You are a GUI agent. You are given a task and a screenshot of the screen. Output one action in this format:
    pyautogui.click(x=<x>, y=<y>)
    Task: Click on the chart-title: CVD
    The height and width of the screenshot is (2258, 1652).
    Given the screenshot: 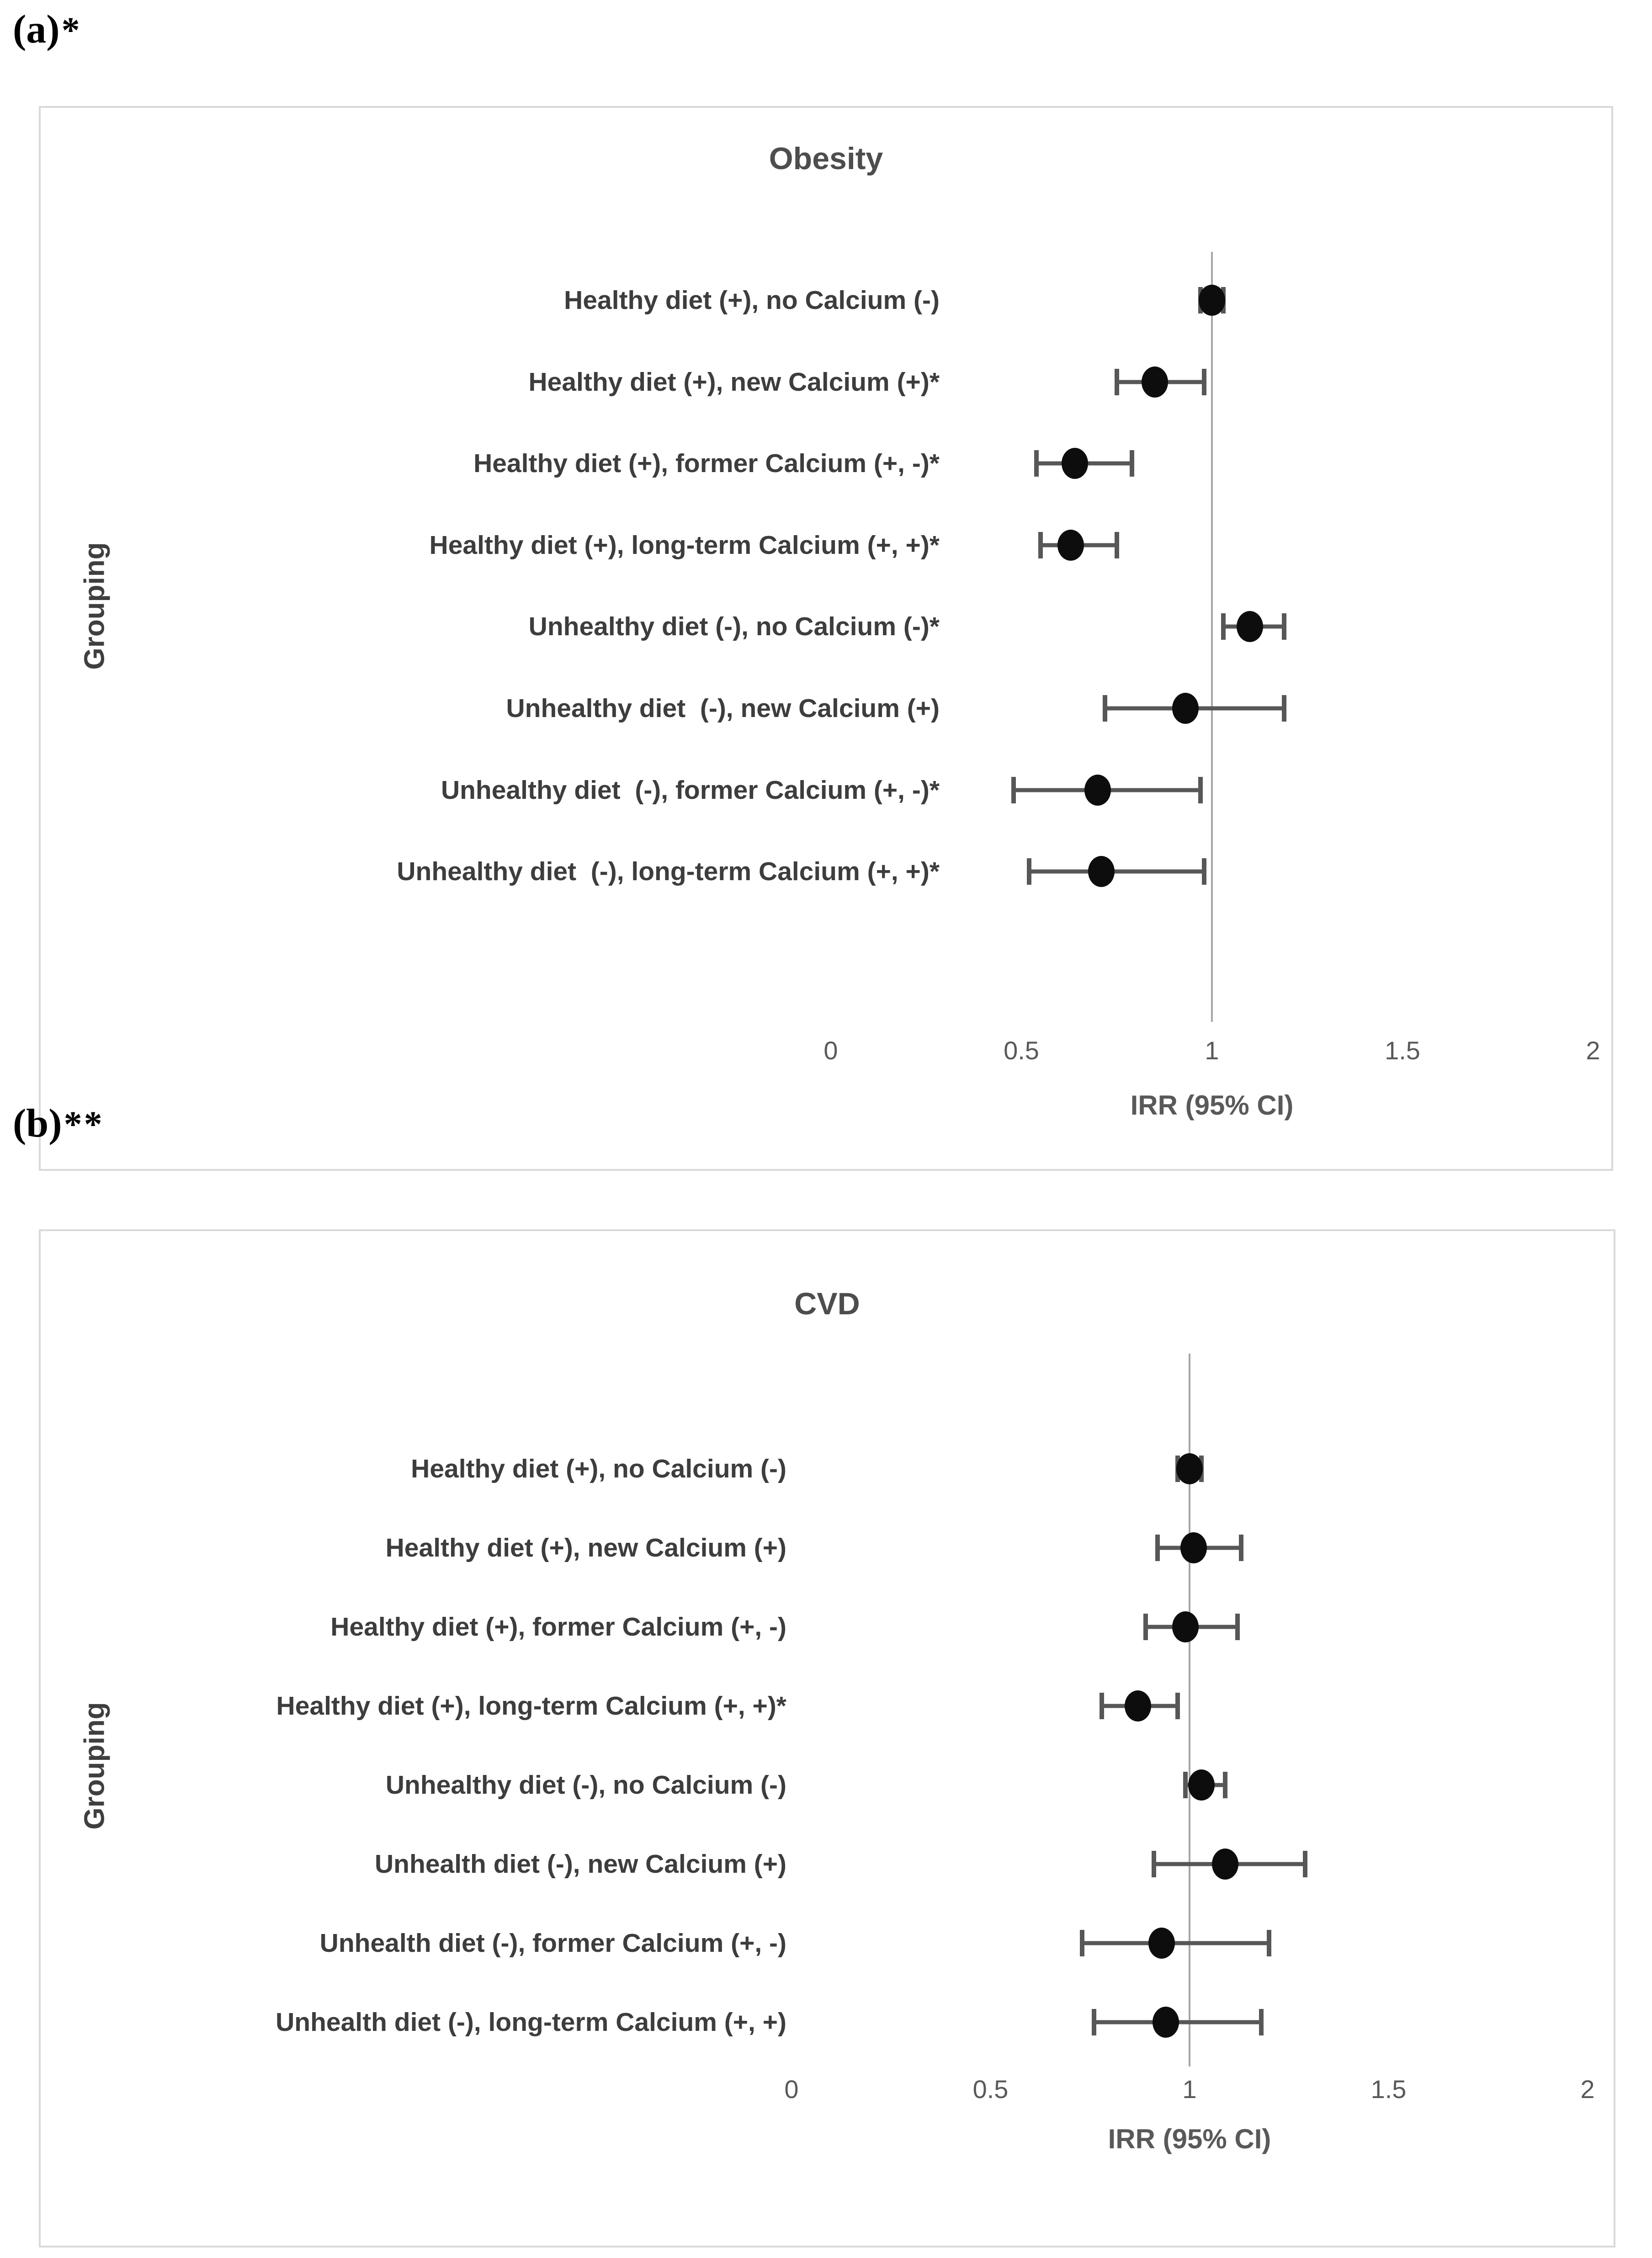 What is the action you would take?
    pyautogui.click(x=827, y=1303)
    